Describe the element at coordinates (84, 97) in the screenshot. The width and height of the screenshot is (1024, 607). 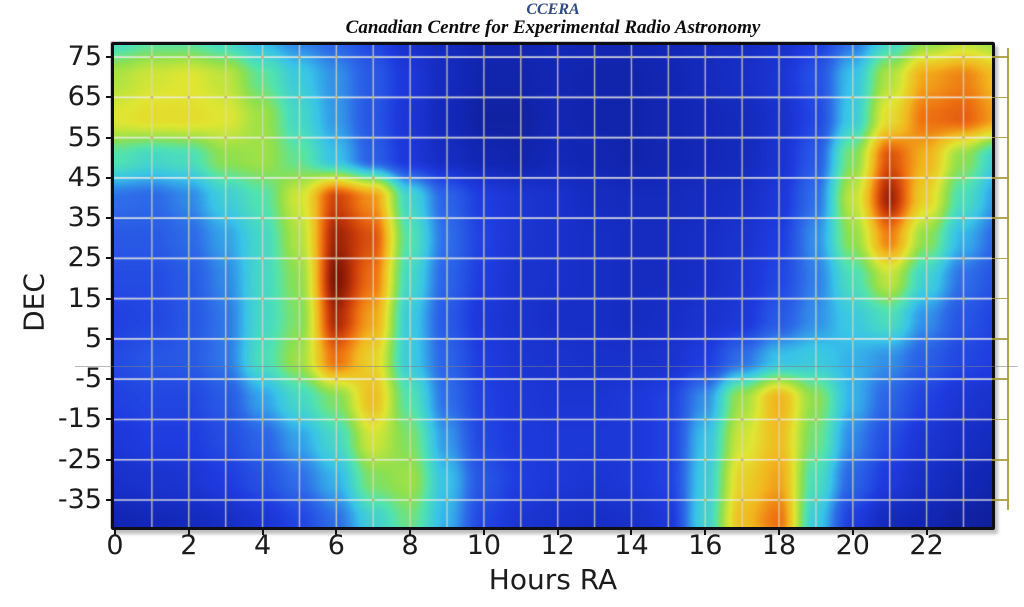
I see `y-tick-label: 65` at that location.